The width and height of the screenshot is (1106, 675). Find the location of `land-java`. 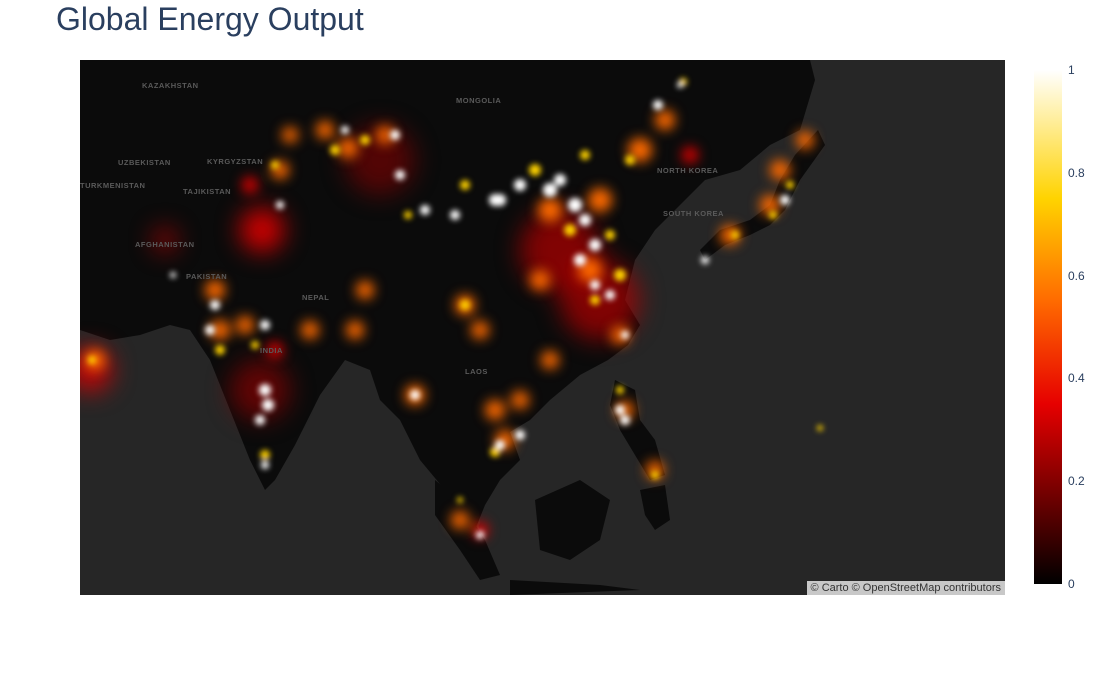

land-java is located at coordinates (575, 587).